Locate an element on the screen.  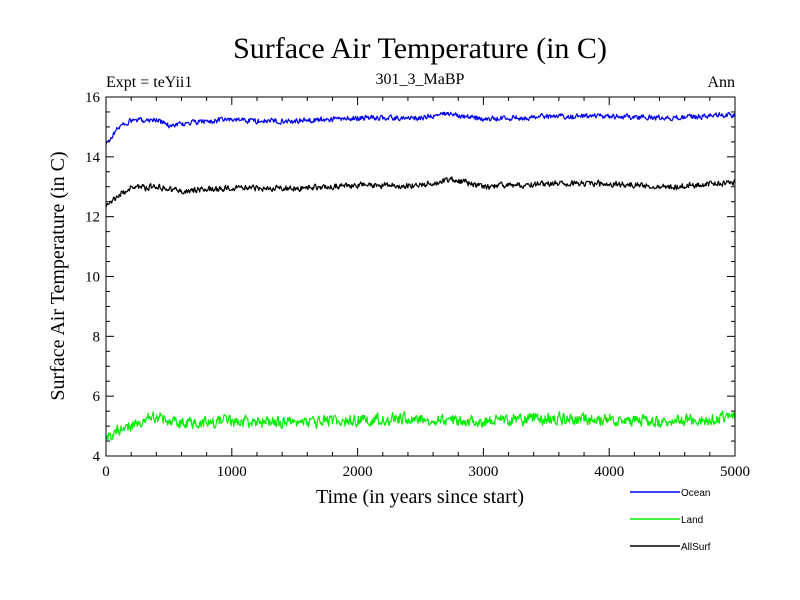
period-label: 301_3_MaBP is located at coordinates (420, 79).